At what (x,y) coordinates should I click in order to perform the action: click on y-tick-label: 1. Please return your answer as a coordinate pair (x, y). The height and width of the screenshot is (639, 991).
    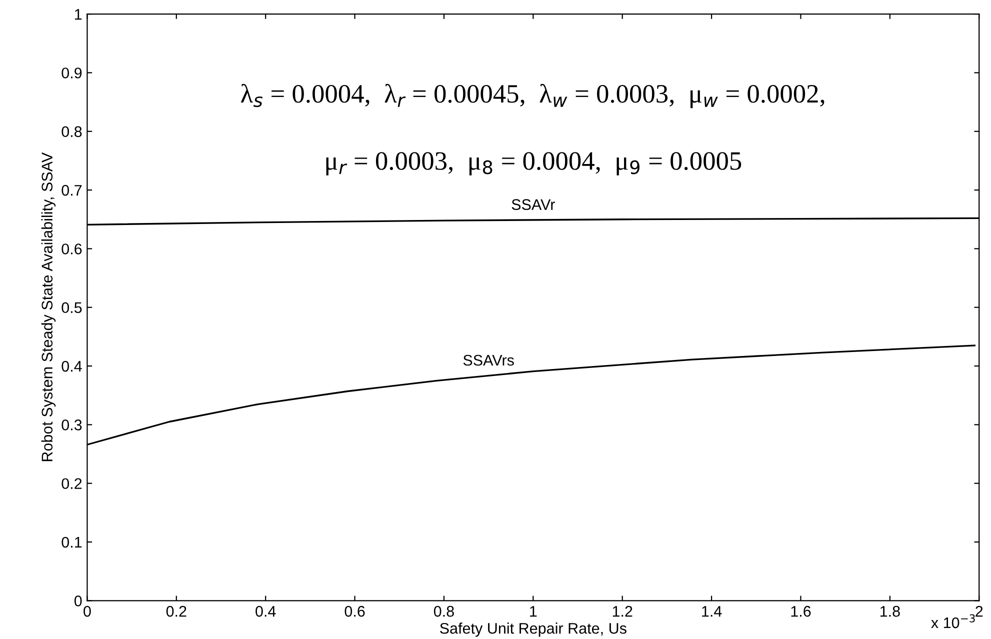
    Looking at the image, I should click on (78, 14).